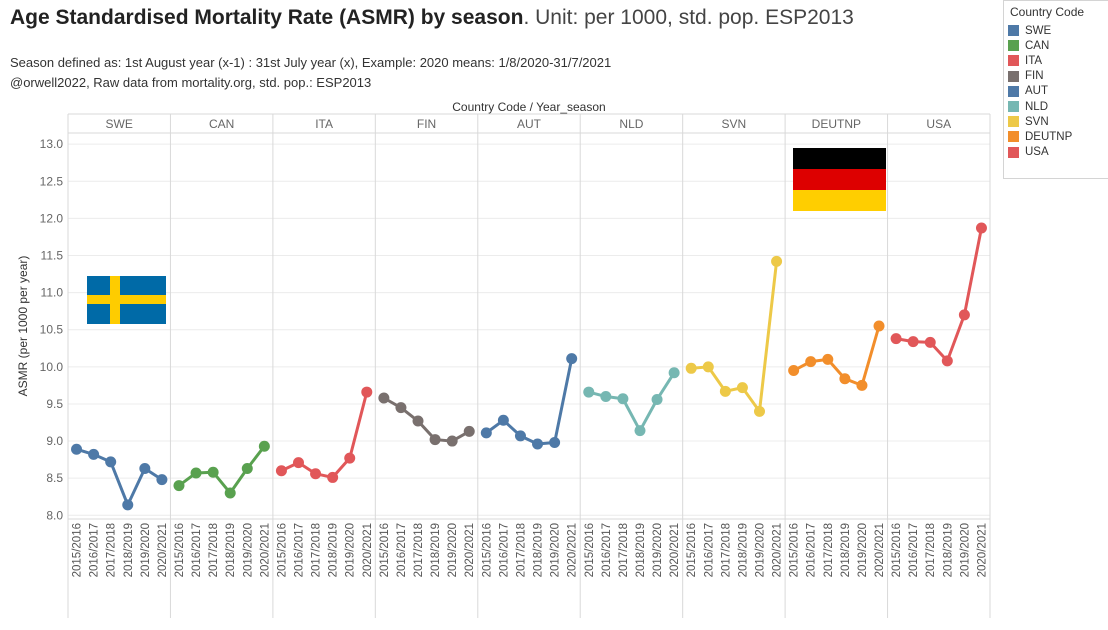 The height and width of the screenshot is (630, 1108). What do you see at coordinates (1056, 136) in the screenshot?
I see `legend-item-deutnp: DEUTNP` at bounding box center [1056, 136].